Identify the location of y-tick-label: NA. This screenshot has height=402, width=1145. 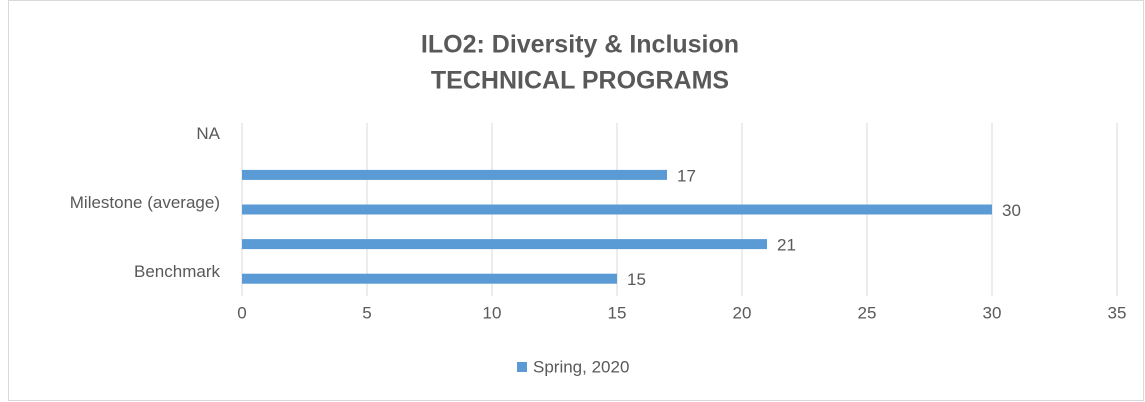
(208, 133).